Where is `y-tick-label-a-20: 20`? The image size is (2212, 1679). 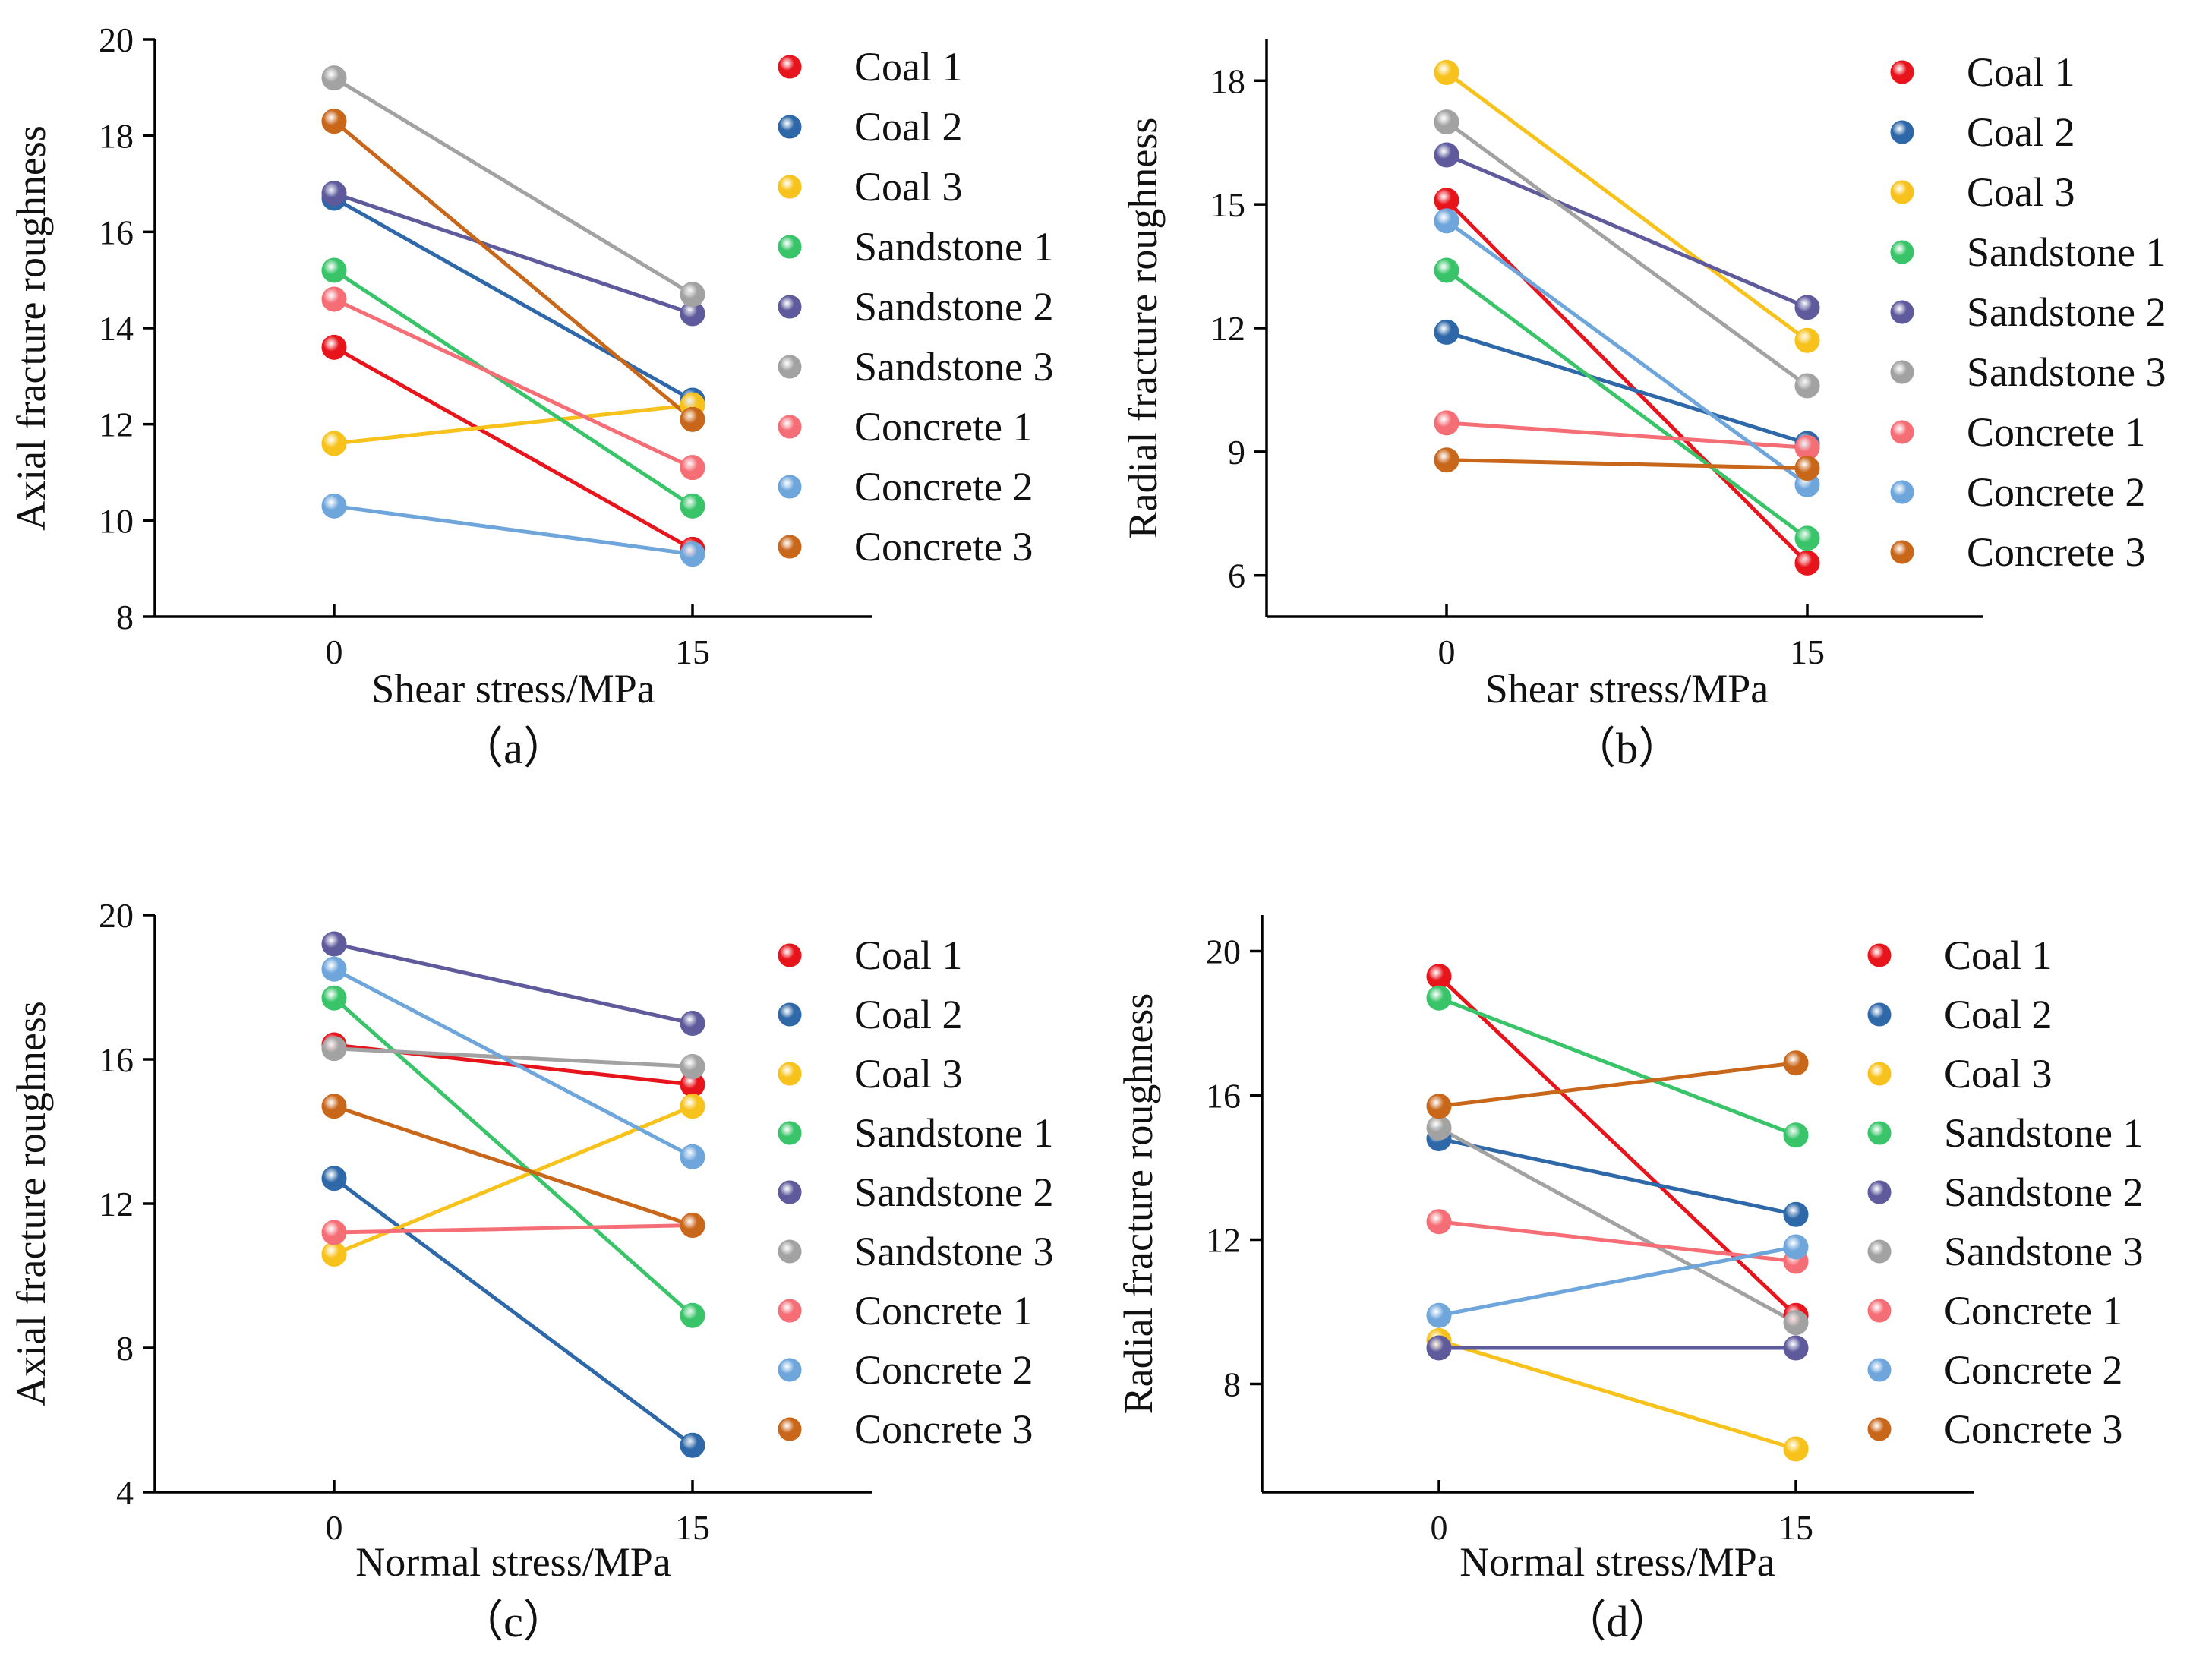
y-tick-label-a-20: 20 is located at coordinates (116, 40).